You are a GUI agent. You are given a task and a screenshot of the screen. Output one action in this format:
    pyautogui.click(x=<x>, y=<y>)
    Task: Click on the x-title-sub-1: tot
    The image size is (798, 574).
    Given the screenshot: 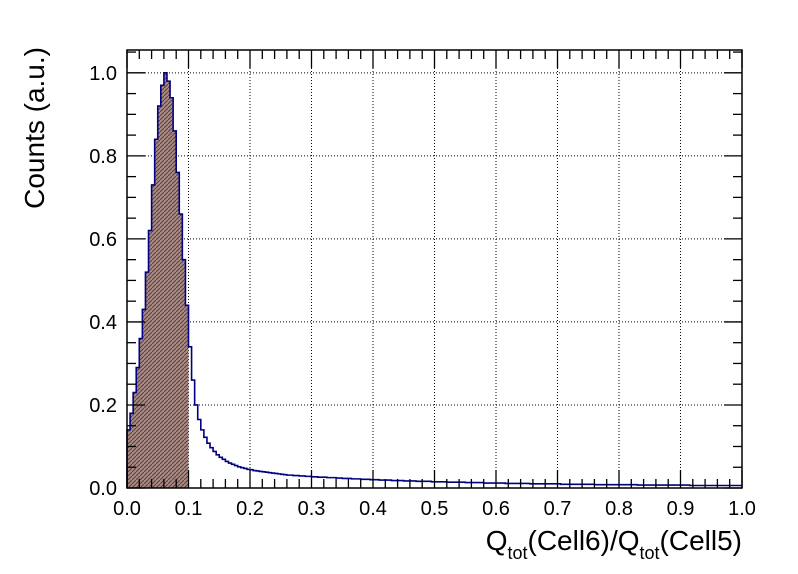 What is the action you would take?
    pyautogui.click(x=517, y=553)
    